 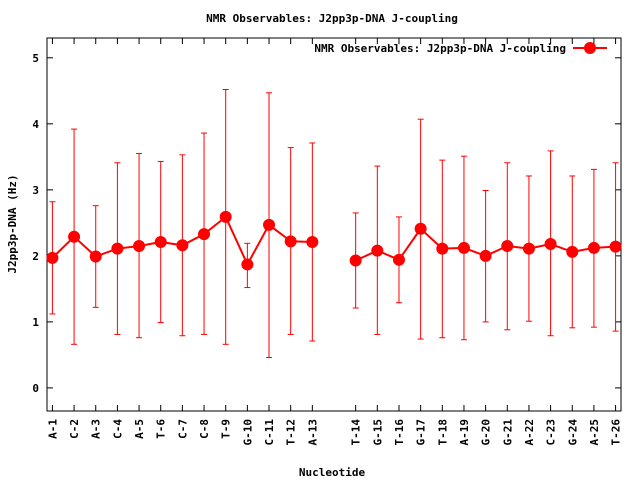 I want to click on x-tick-label: G-24, so click(x=572, y=432).